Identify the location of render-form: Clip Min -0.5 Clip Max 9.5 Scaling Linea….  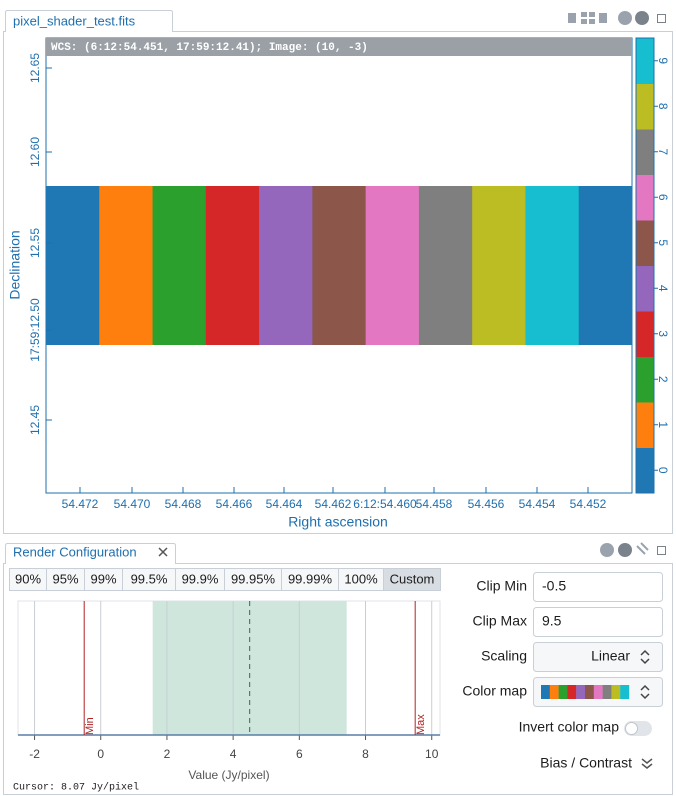
(562, 671).